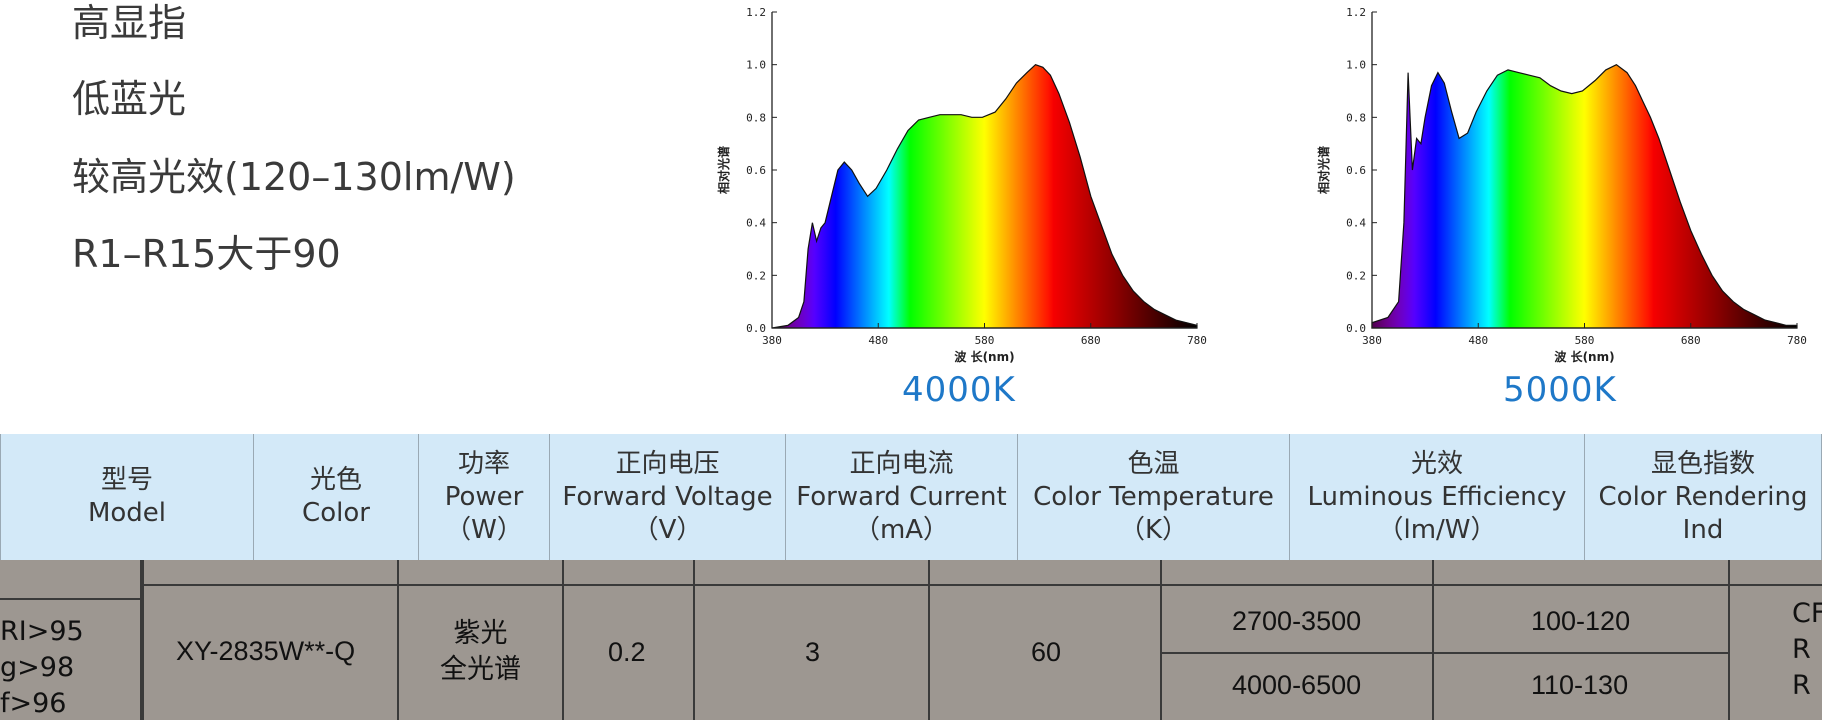 The width and height of the screenshot is (1822, 722). I want to click on feature-item: R1–R15大于90, so click(206, 254).